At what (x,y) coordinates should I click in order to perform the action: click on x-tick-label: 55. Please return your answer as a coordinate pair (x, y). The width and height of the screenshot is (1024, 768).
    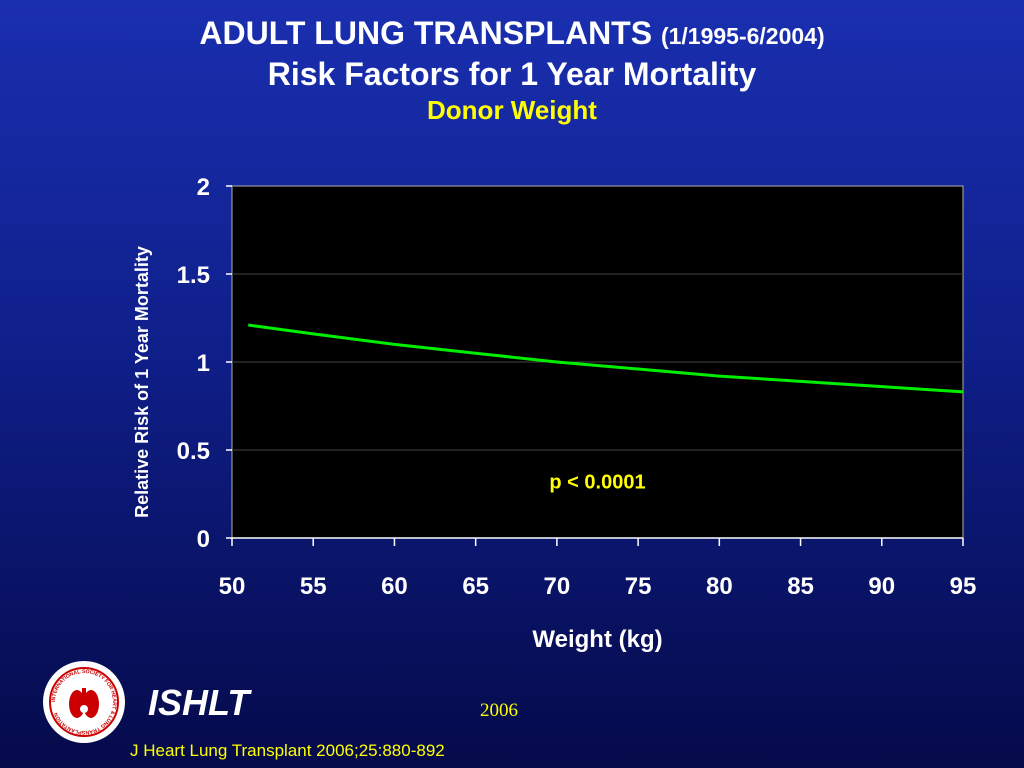
    Looking at the image, I should click on (313, 586).